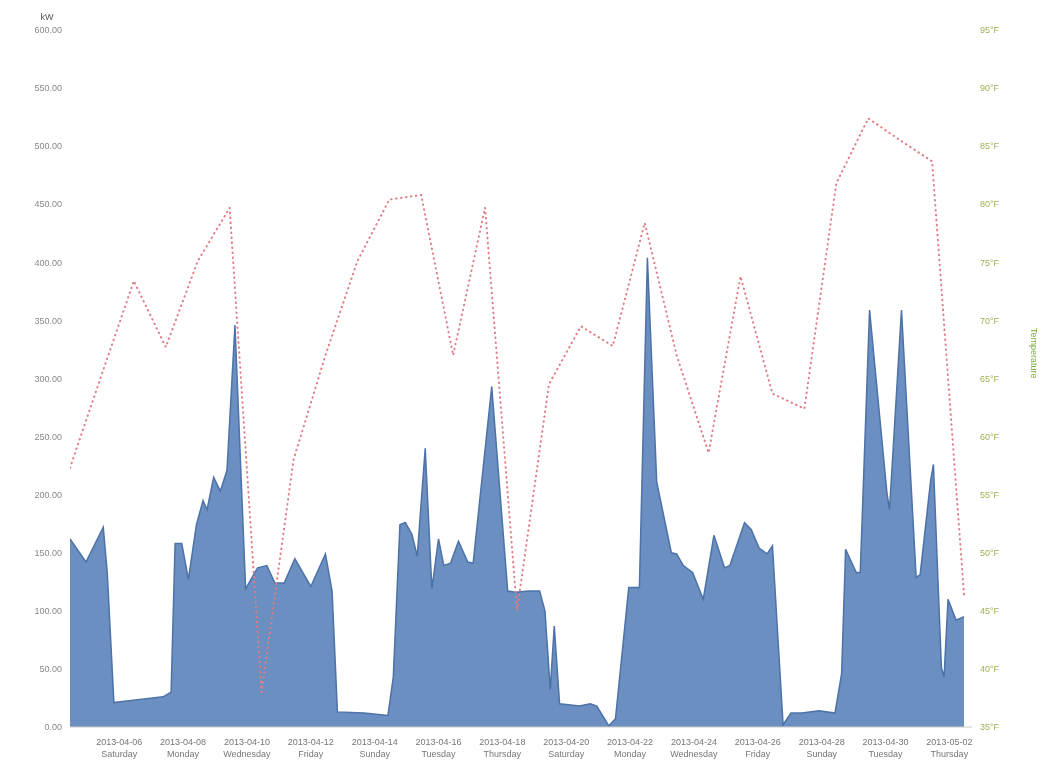  What do you see at coordinates (502, 748) in the screenshot?
I see `x-tick-label: 2013-04-18 Thursday` at bounding box center [502, 748].